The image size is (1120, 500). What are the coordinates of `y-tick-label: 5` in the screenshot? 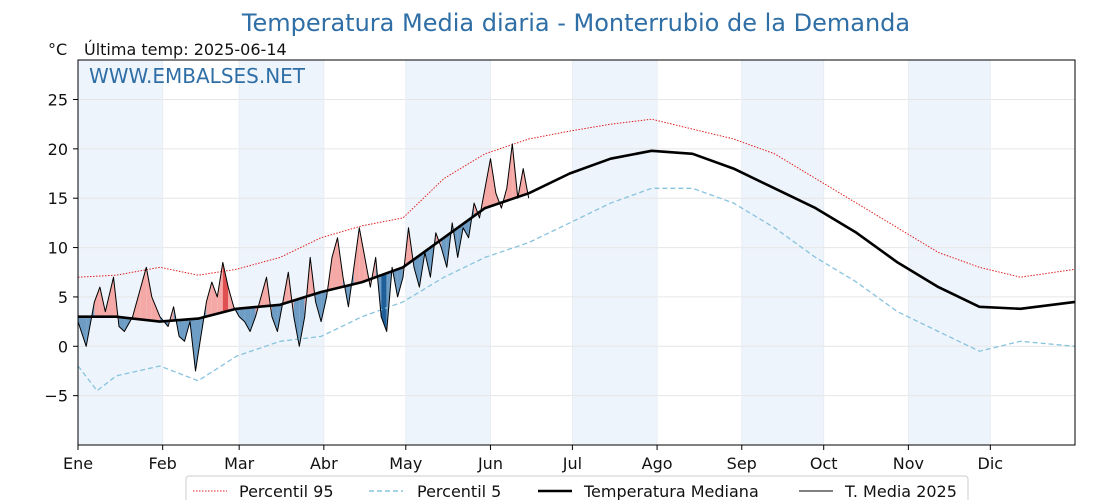 It's located at (63, 297).